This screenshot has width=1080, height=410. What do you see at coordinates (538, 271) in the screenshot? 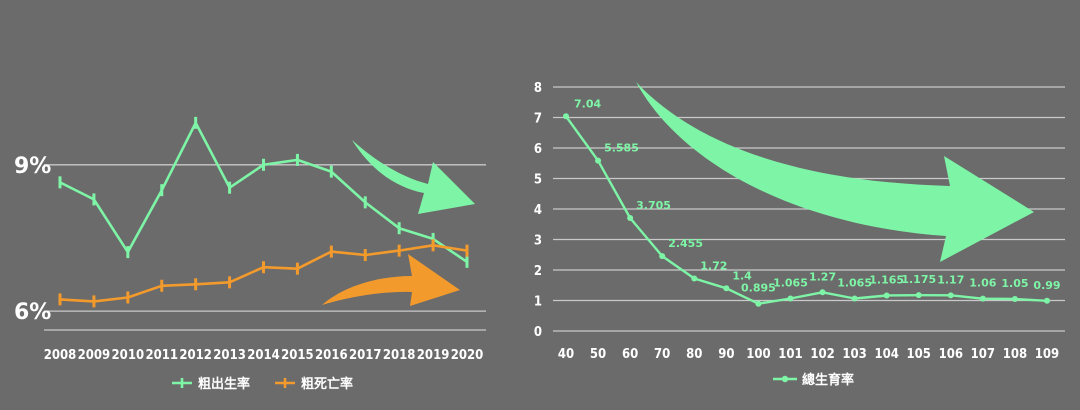
I see `right-y-tick-label: 2` at bounding box center [538, 271].